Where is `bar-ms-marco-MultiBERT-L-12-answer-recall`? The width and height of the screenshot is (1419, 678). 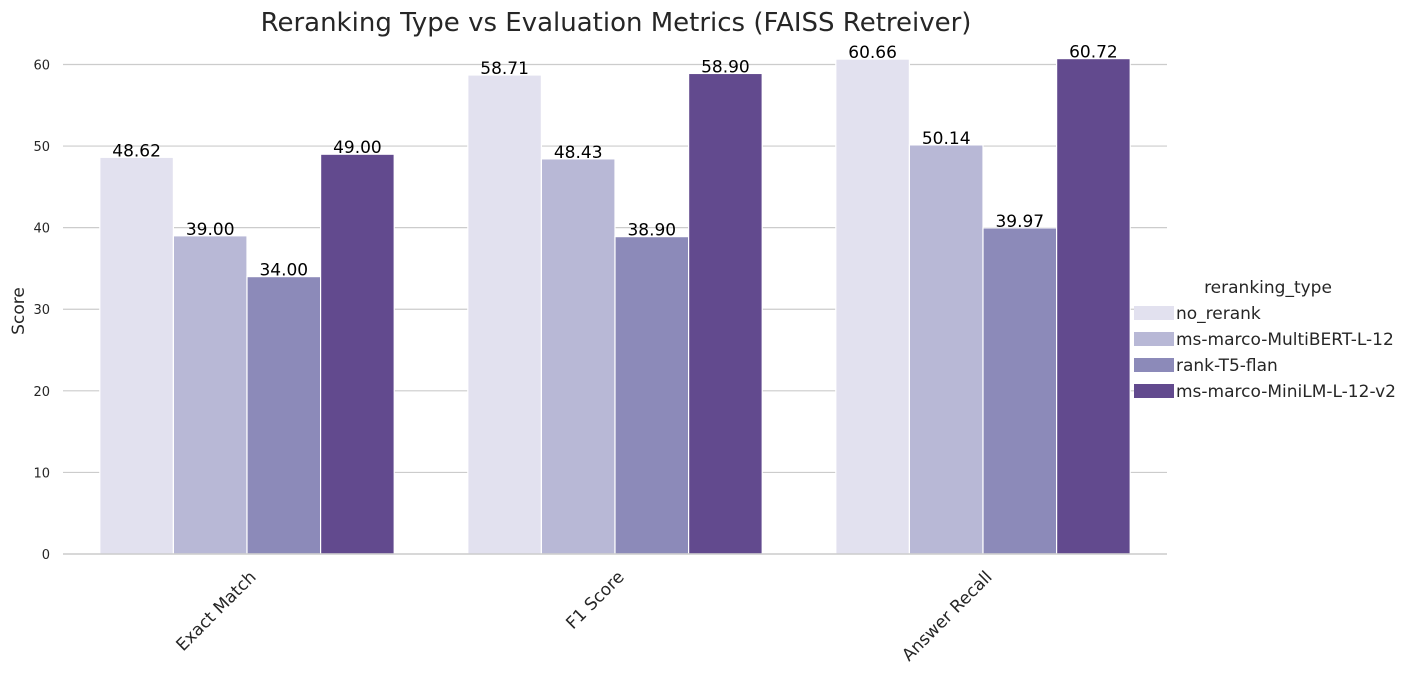 bar-ms-marco-MultiBERT-L-12-answer-recall is located at coordinates (946, 349).